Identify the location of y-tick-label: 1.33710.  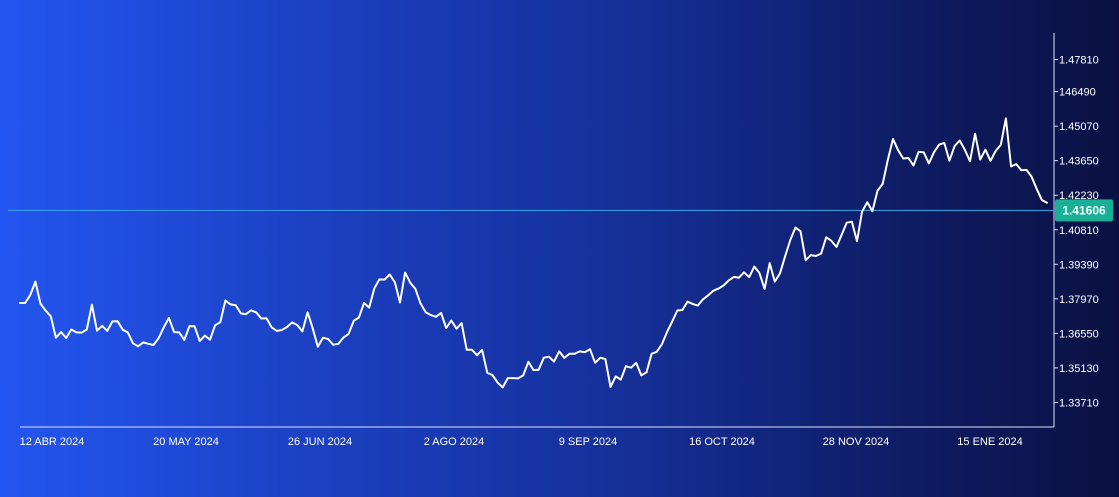
(1079, 403).